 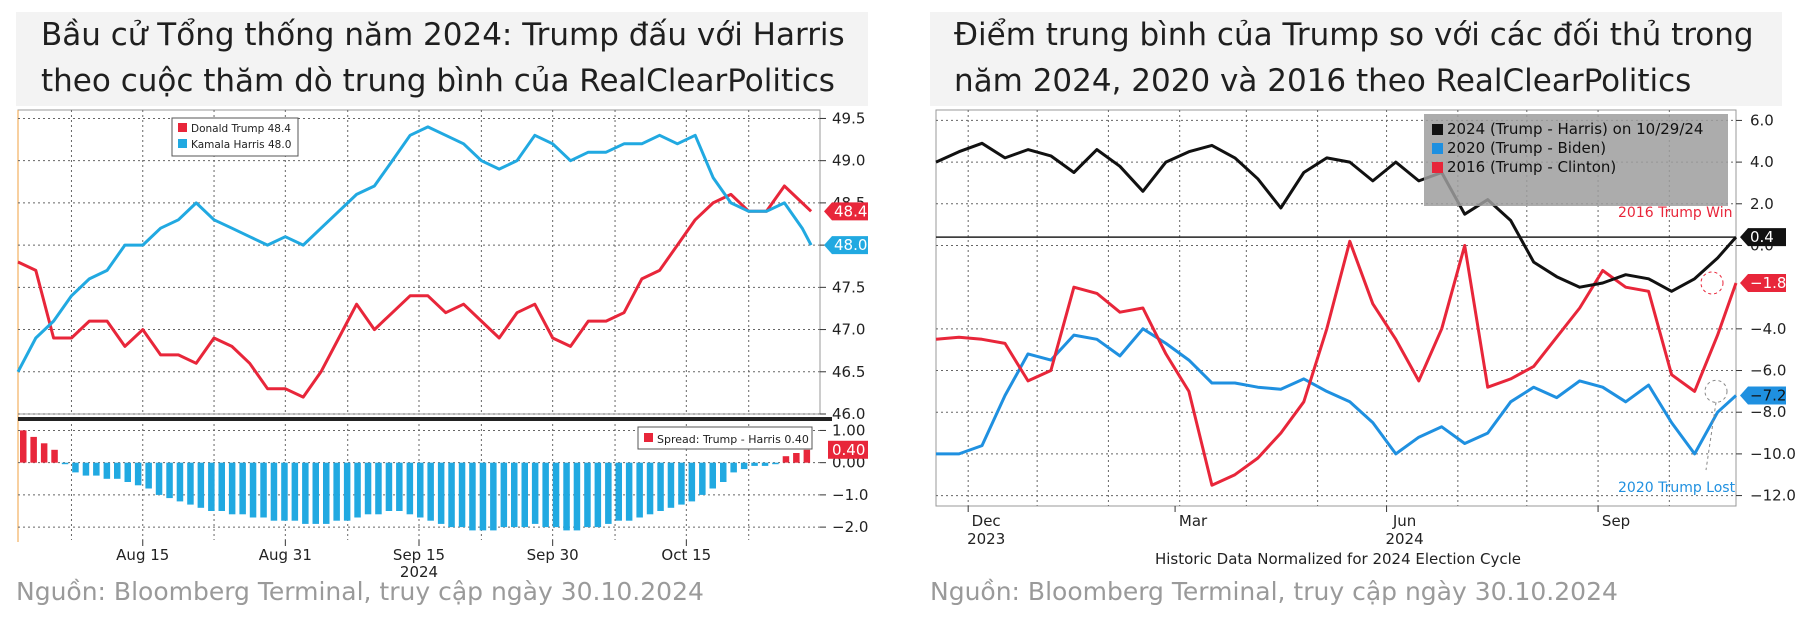 I want to click on spread-legend-box, so click(x=725, y=438).